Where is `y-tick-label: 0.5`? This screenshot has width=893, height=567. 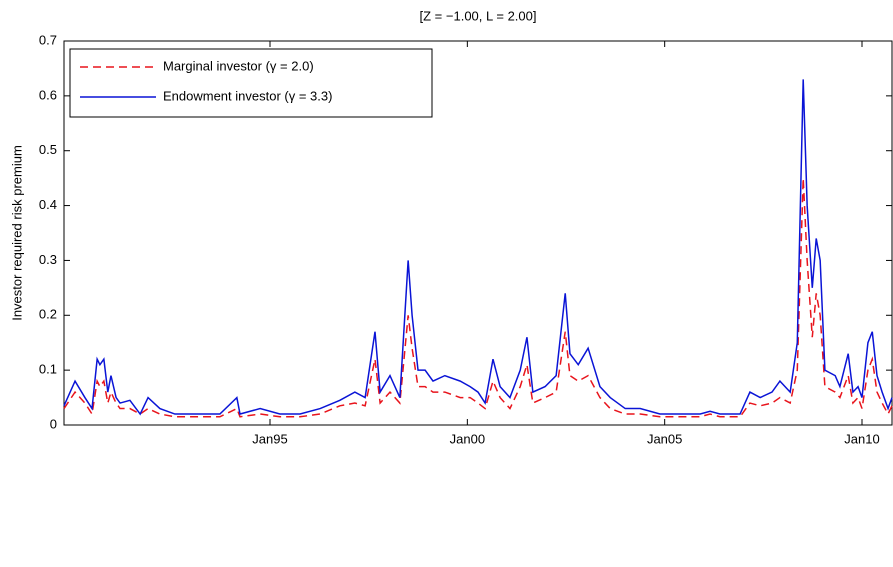
y-tick-label: 0.5 is located at coordinates (48, 149).